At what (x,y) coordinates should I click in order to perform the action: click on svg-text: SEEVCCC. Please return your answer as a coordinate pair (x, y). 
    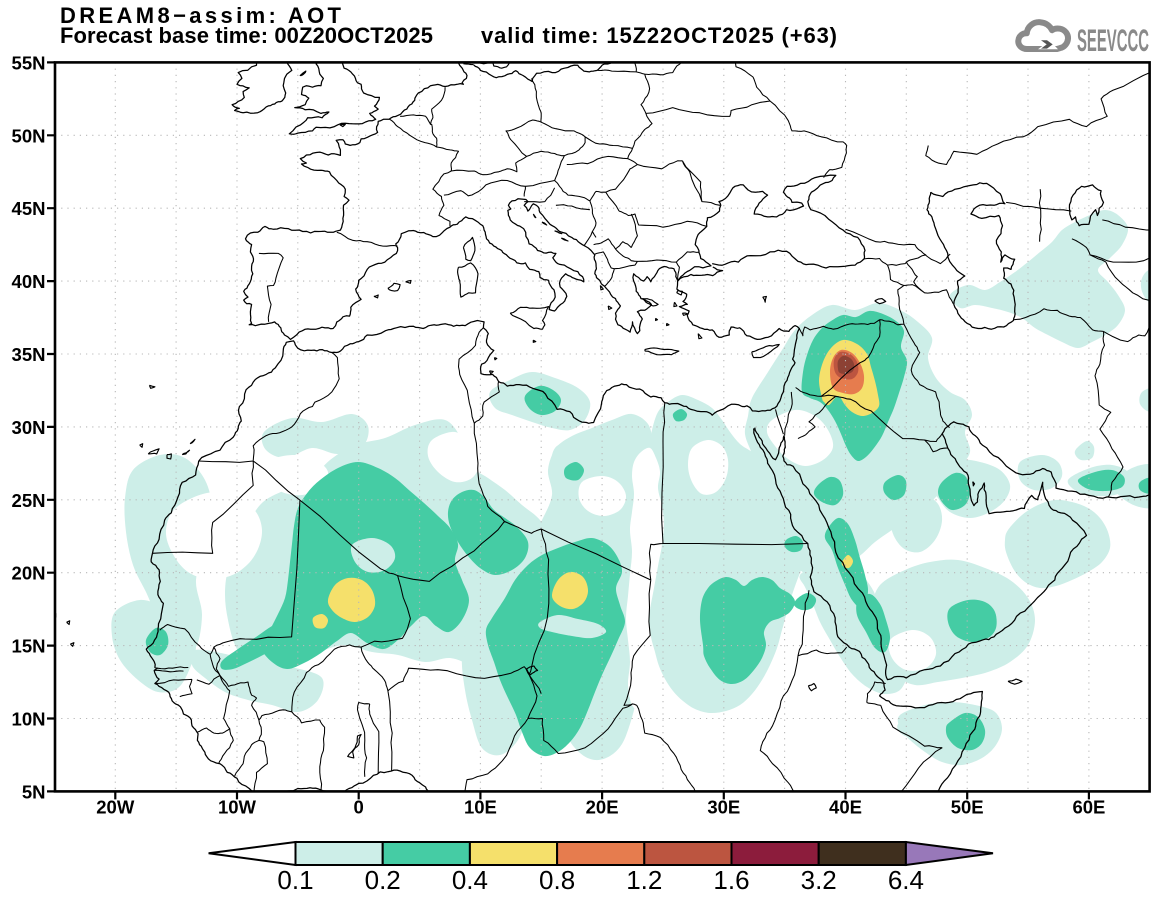
    Looking at the image, I should click on (1113, 40).